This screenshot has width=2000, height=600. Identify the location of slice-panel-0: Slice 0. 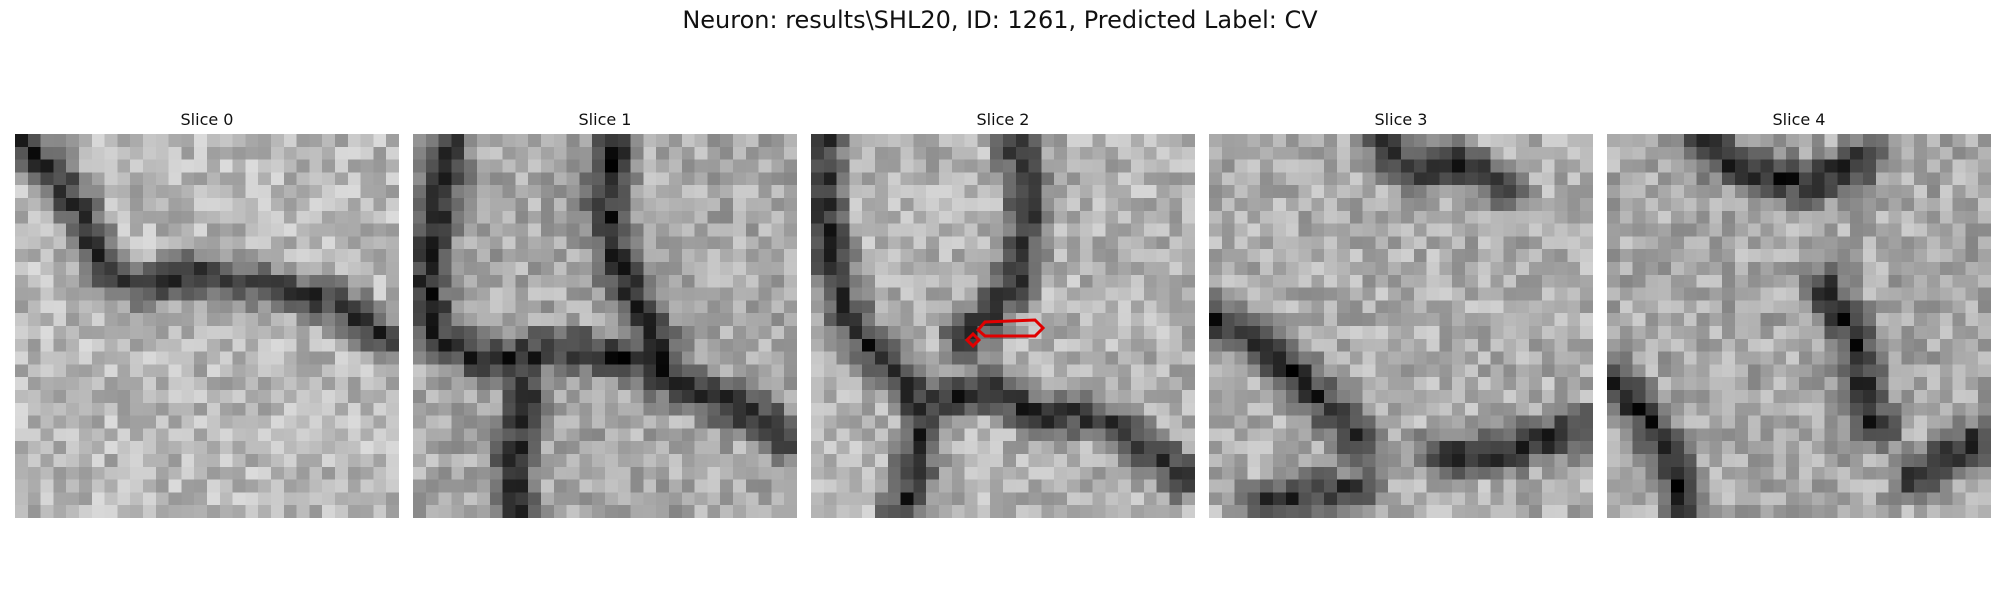
(207, 314).